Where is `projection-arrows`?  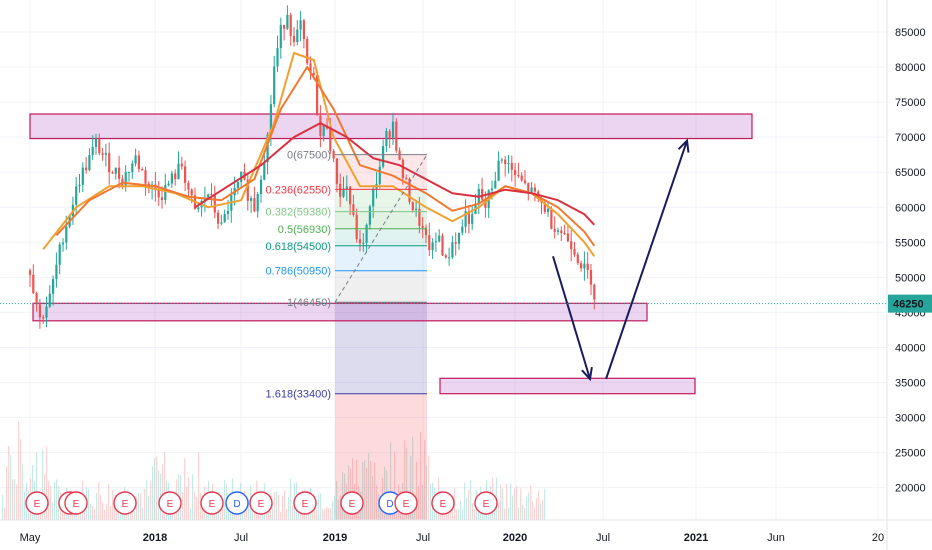 projection-arrows is located at coordinates (621, 260).